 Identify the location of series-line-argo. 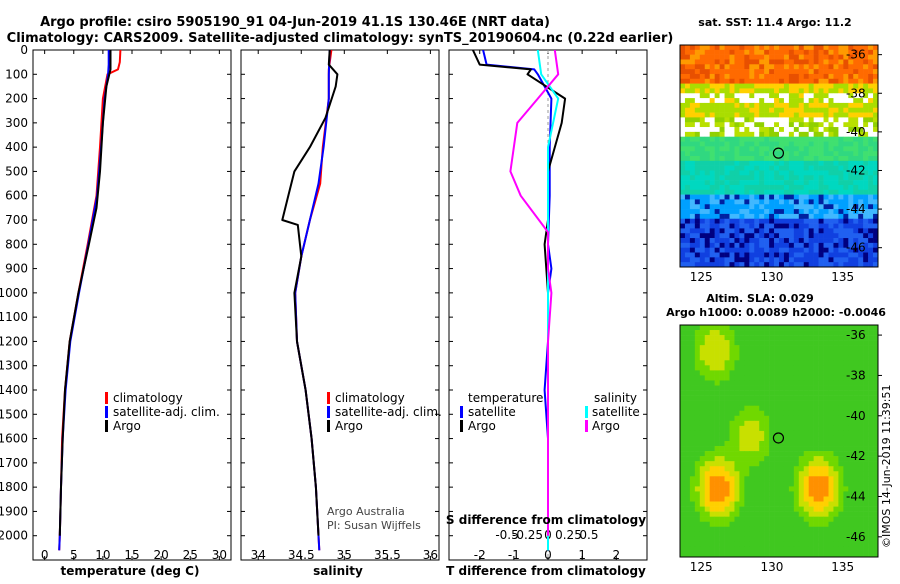
(310, 293).